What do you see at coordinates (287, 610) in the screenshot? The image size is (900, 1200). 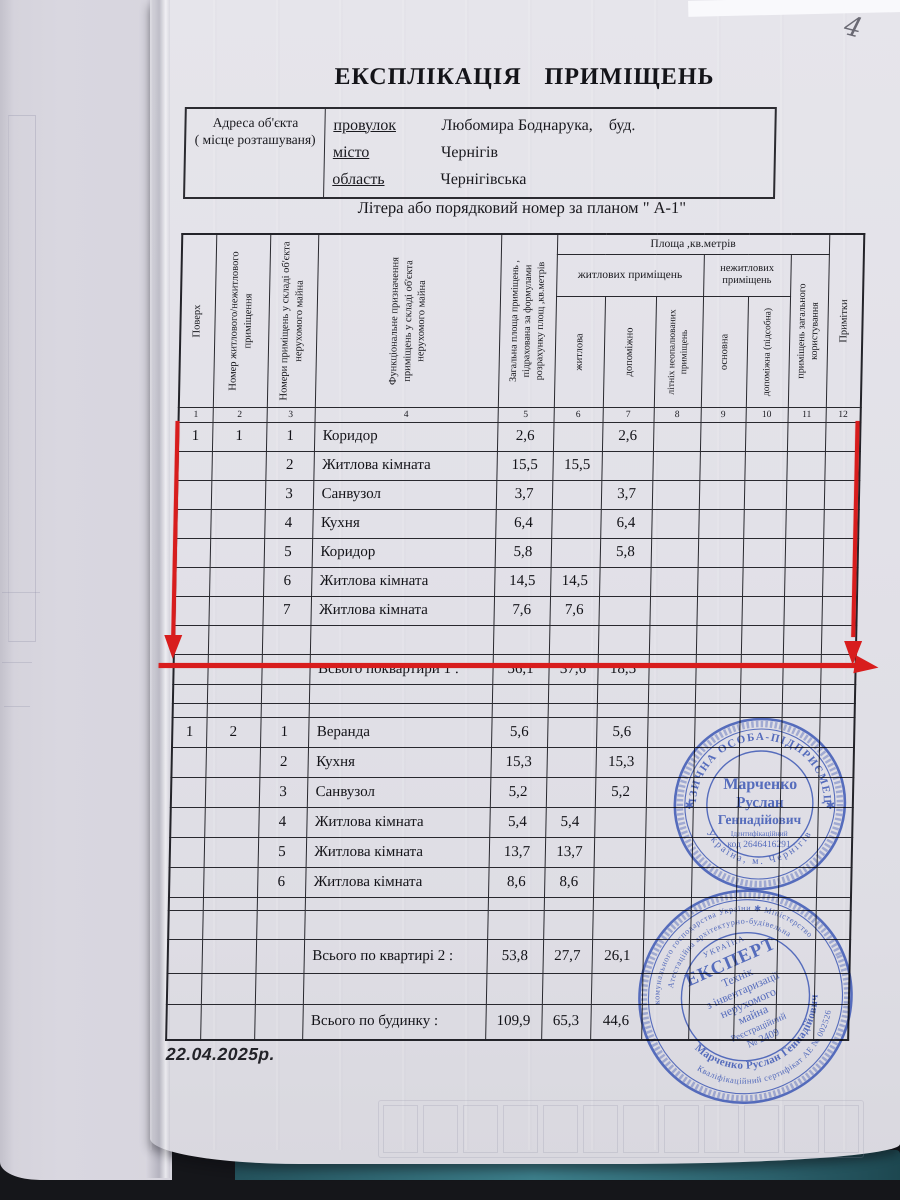 I see `table-cell: 7` at bounding box center [287, 610].